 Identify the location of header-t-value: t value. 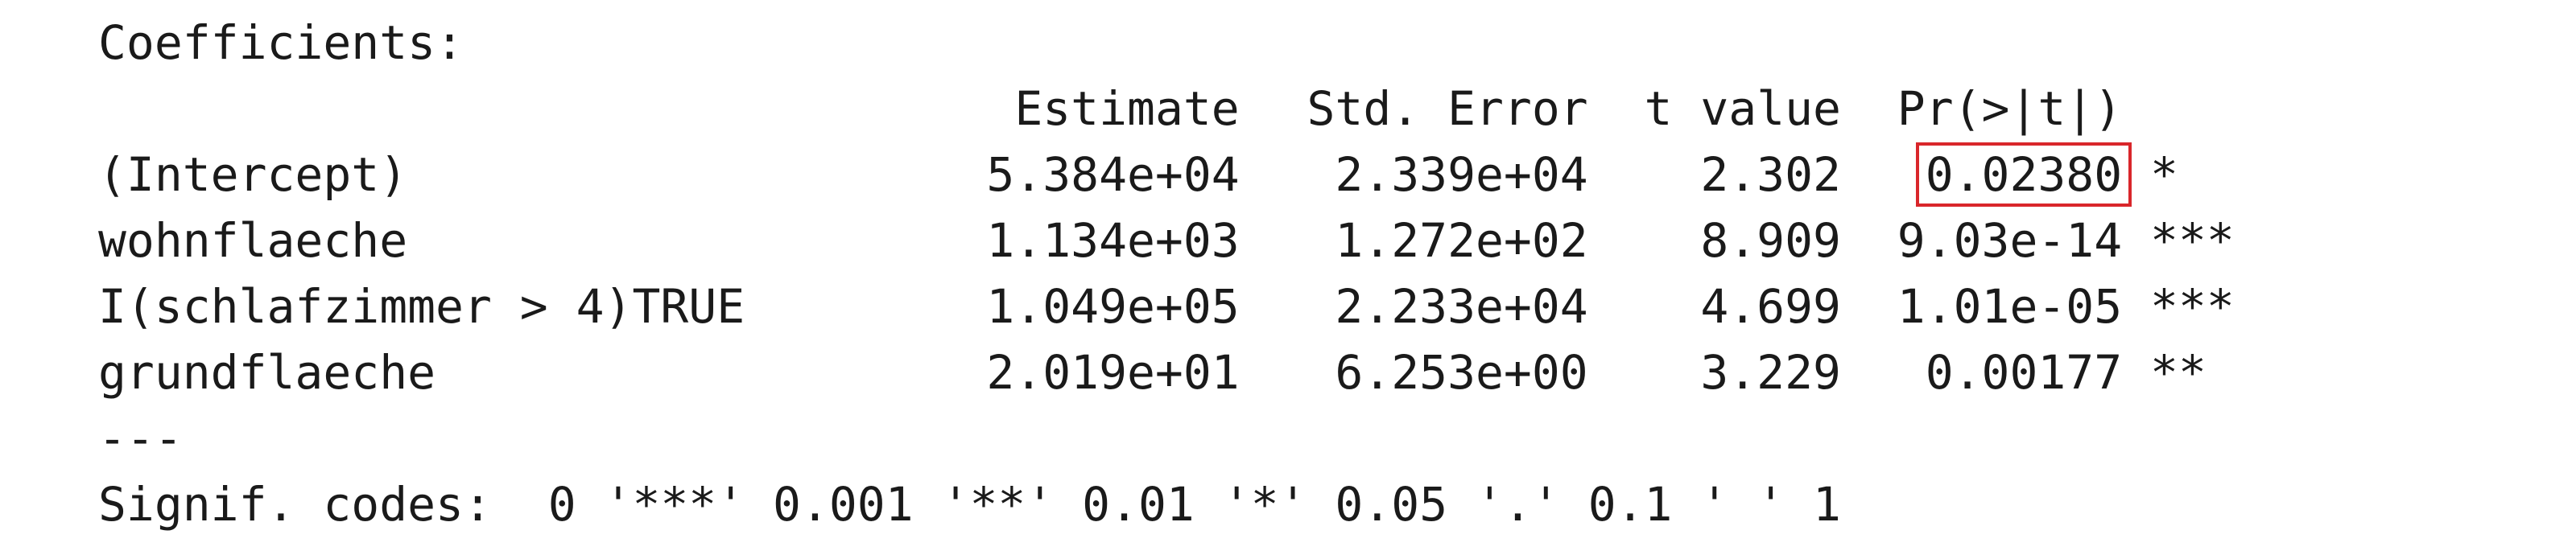
(1742, 108).